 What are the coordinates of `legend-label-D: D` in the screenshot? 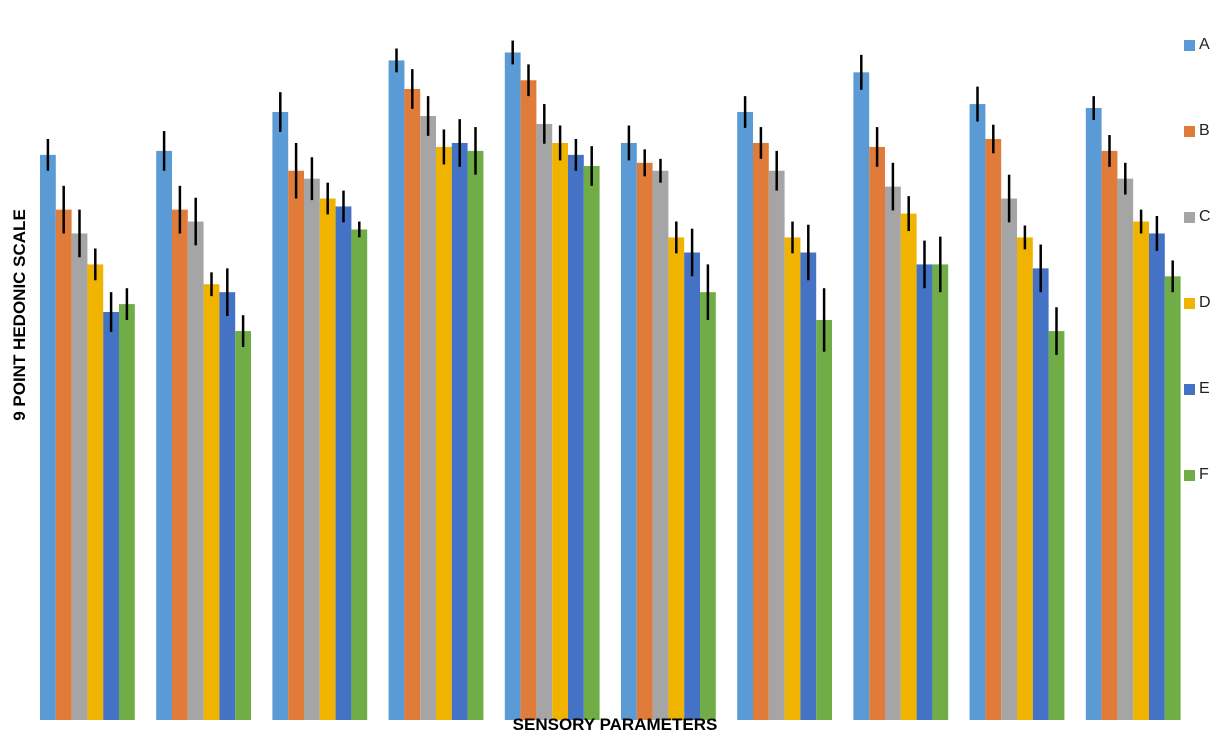 It's located at (1205, 302).